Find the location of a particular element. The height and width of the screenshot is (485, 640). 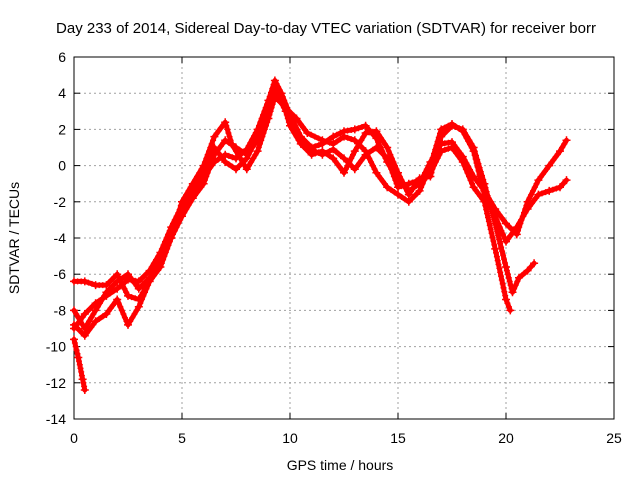

x-axis-label: GPS time / hours is located at coordinates (340, 465).